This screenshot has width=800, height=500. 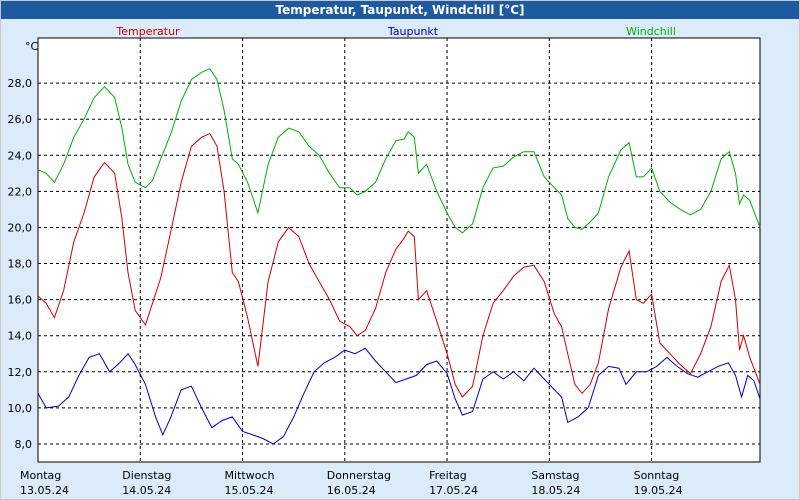 What do you see at coordinates (146, 490) in the screenshot?
I see `x-tick-date: 14.05.24` at bounding box center [146, 490].